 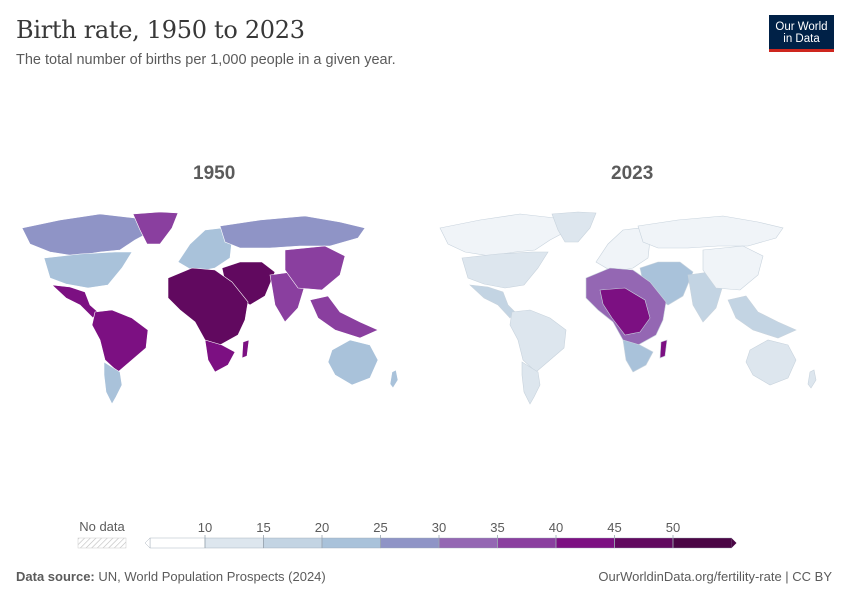 What do you see at coordinates (801, 38) in the screenshot?
I see `logo-line-2: in Data` at bounding box center [801, 38].